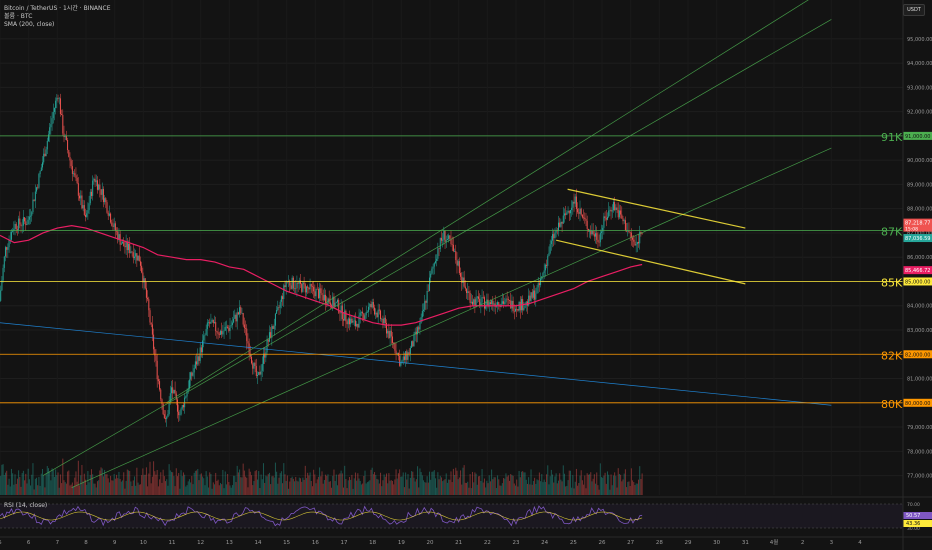  What do you see at coordinates (321, 516) in the screenshot?
I see `rsi-ma-line` at bounding box center [321, 516].